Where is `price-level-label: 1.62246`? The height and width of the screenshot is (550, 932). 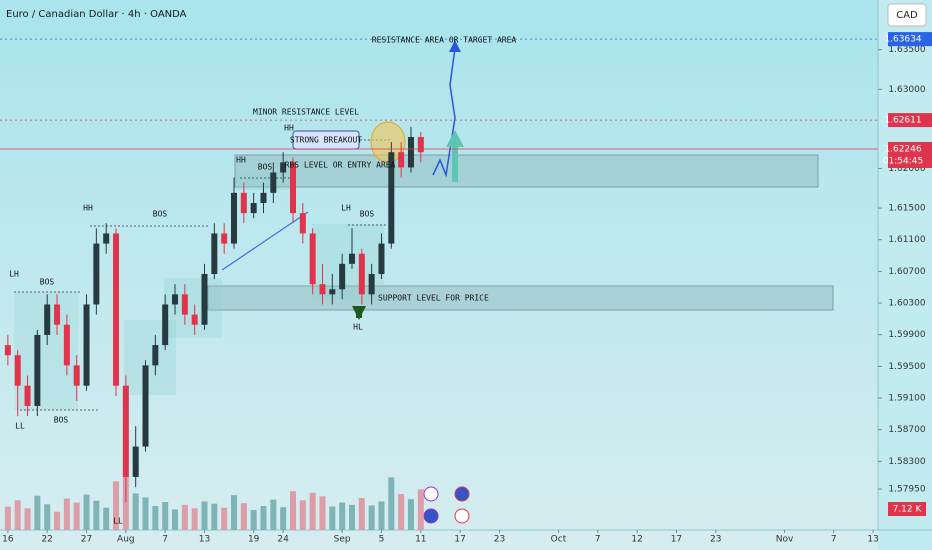 price-level-label: 1.62246 is located at coordinates (902, 149).